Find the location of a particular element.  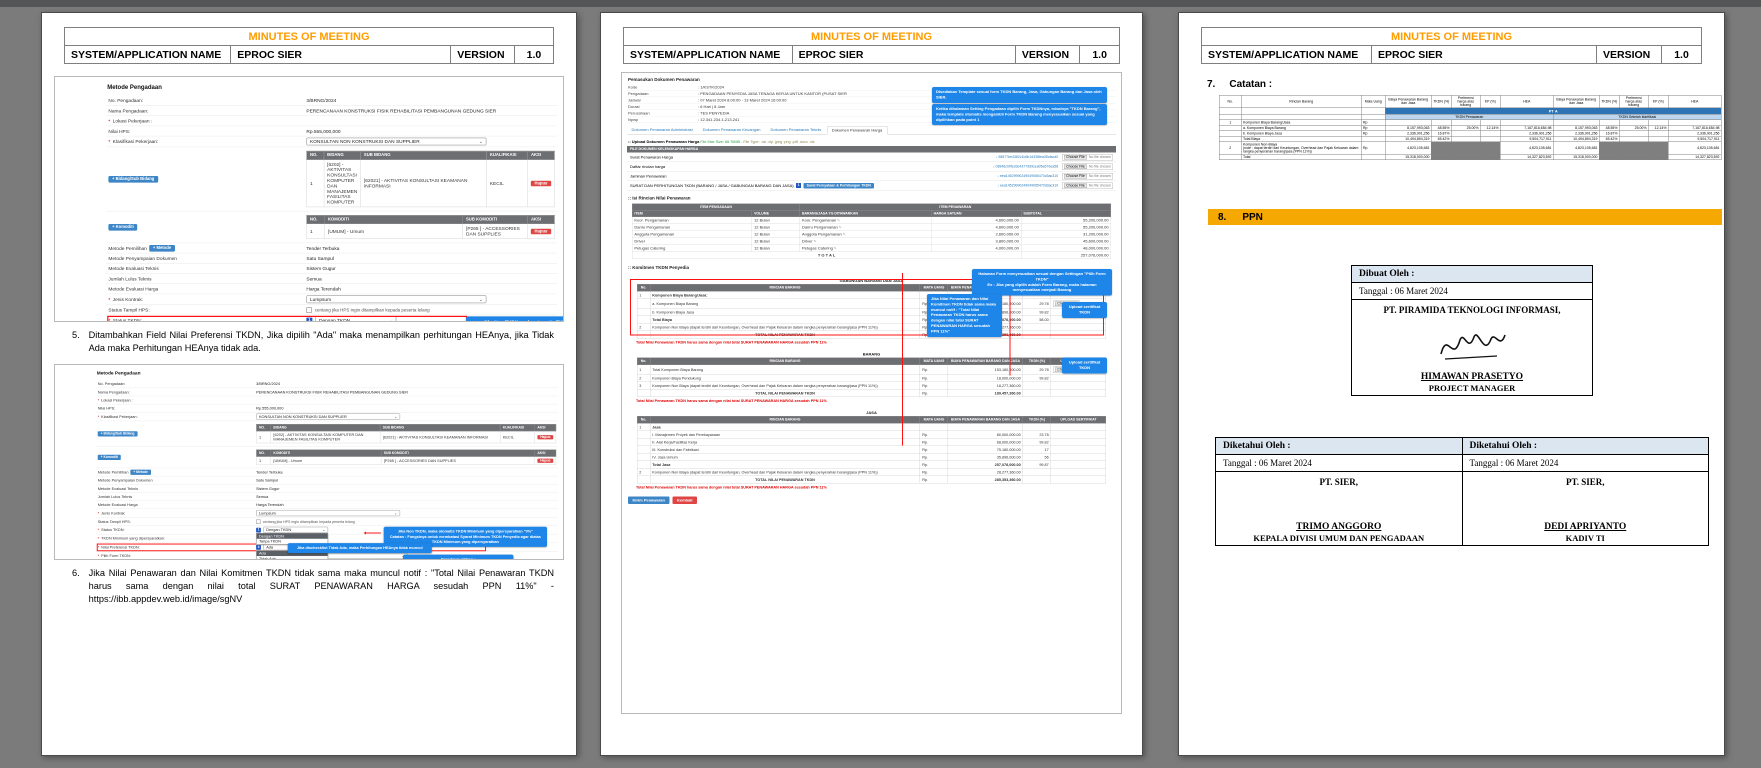

dropdown-option: TKDN Barang is located at coordinates (316, 560).